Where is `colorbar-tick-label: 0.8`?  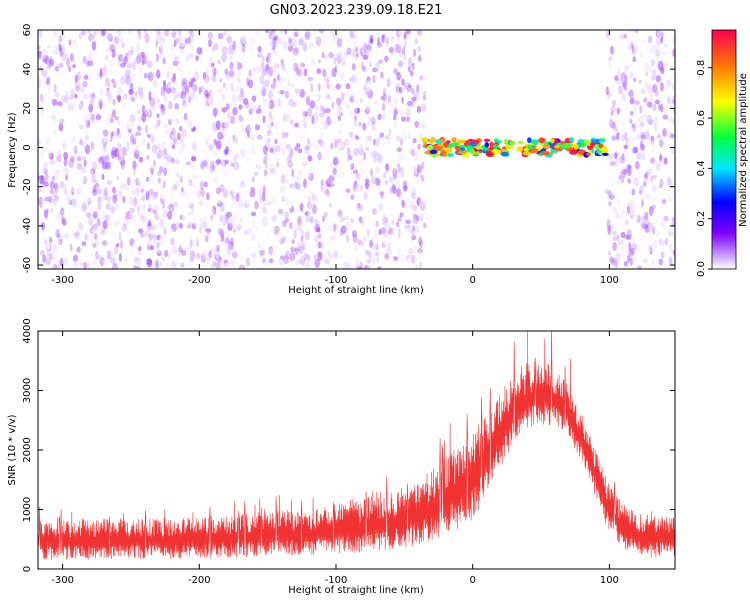
colorbar-tick-label: 0.8 is located at coordinates (701, 68).